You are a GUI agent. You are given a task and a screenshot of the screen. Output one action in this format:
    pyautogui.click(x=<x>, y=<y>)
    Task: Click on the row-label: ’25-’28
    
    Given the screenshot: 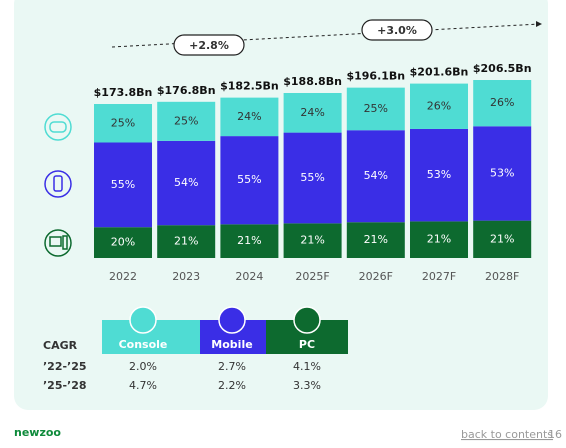 What is the action you would take?
    pyautogui.click(x=65, y=385)
    